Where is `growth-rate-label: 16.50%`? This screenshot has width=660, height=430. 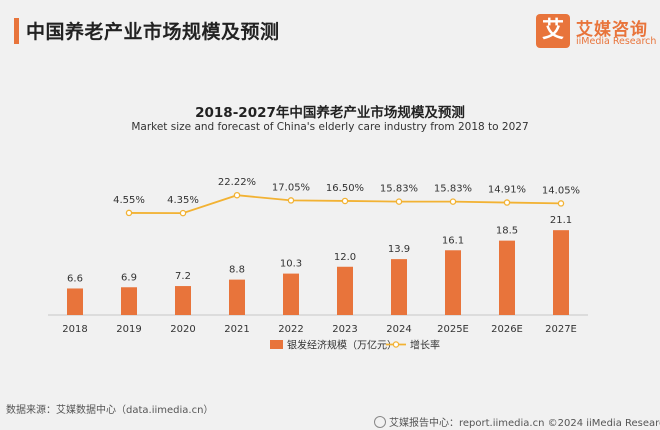 growth-rate-label: 16.50% is located at coordinates (345, 188).